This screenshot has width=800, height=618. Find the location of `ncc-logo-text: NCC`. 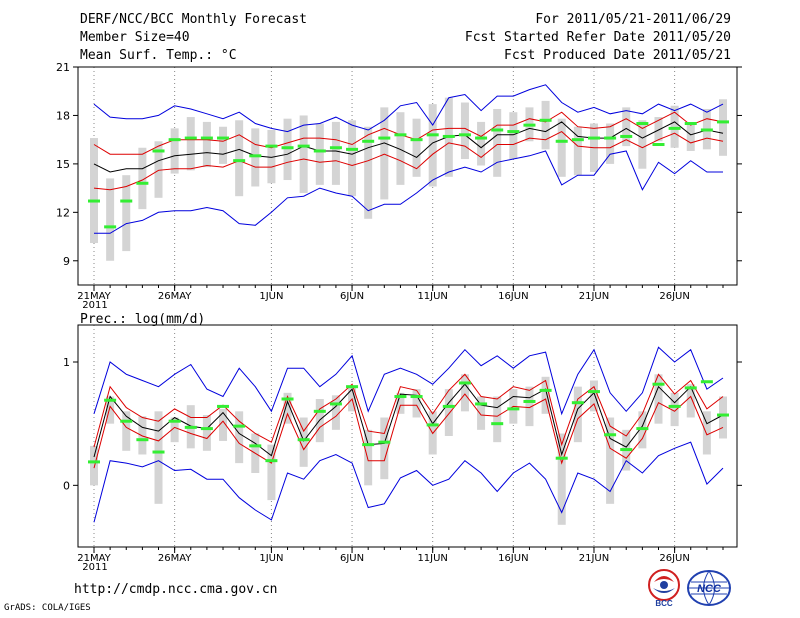

ncc-logo-text: NCC is located at coordinates (709, 589).